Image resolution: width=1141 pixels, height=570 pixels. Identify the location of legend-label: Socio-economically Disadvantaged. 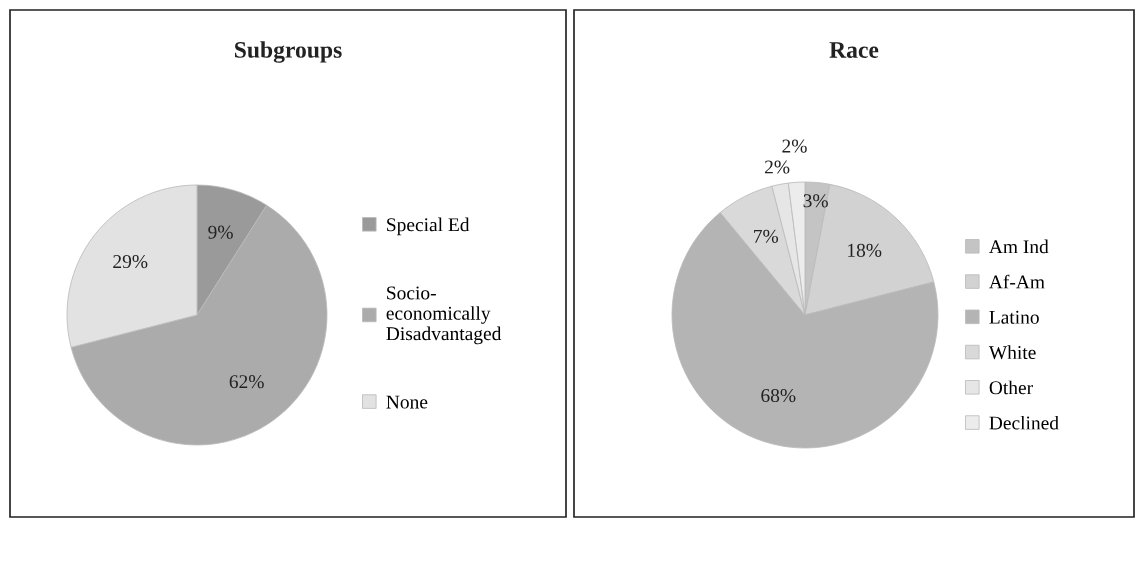
(444, 315).